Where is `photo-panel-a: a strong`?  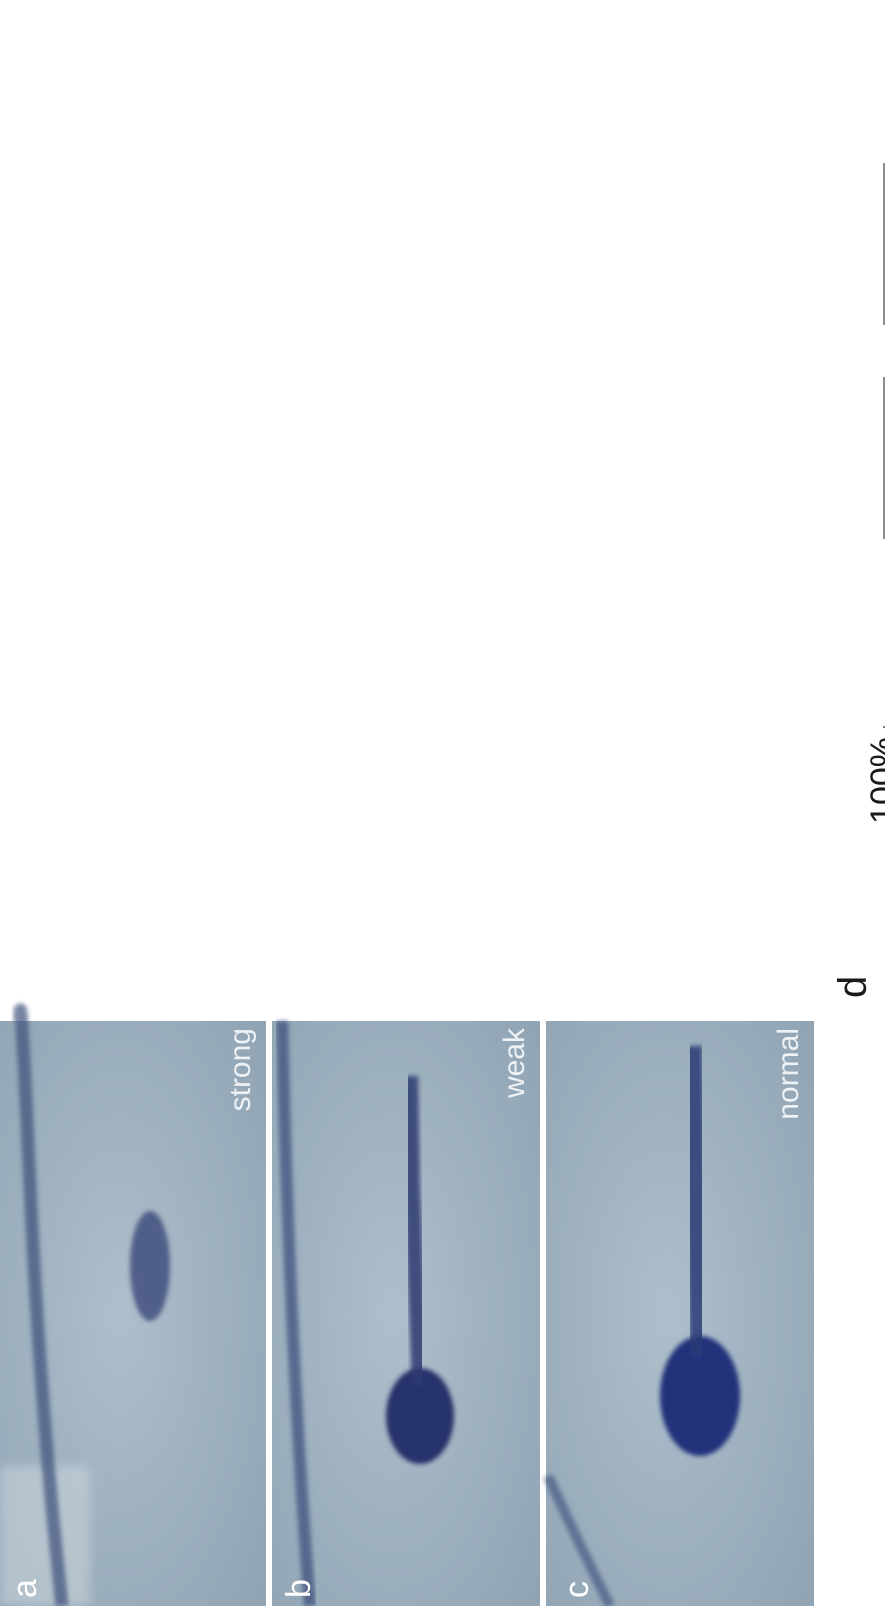
photo-panel-a: a strong is located at coordinates (133, 1304).